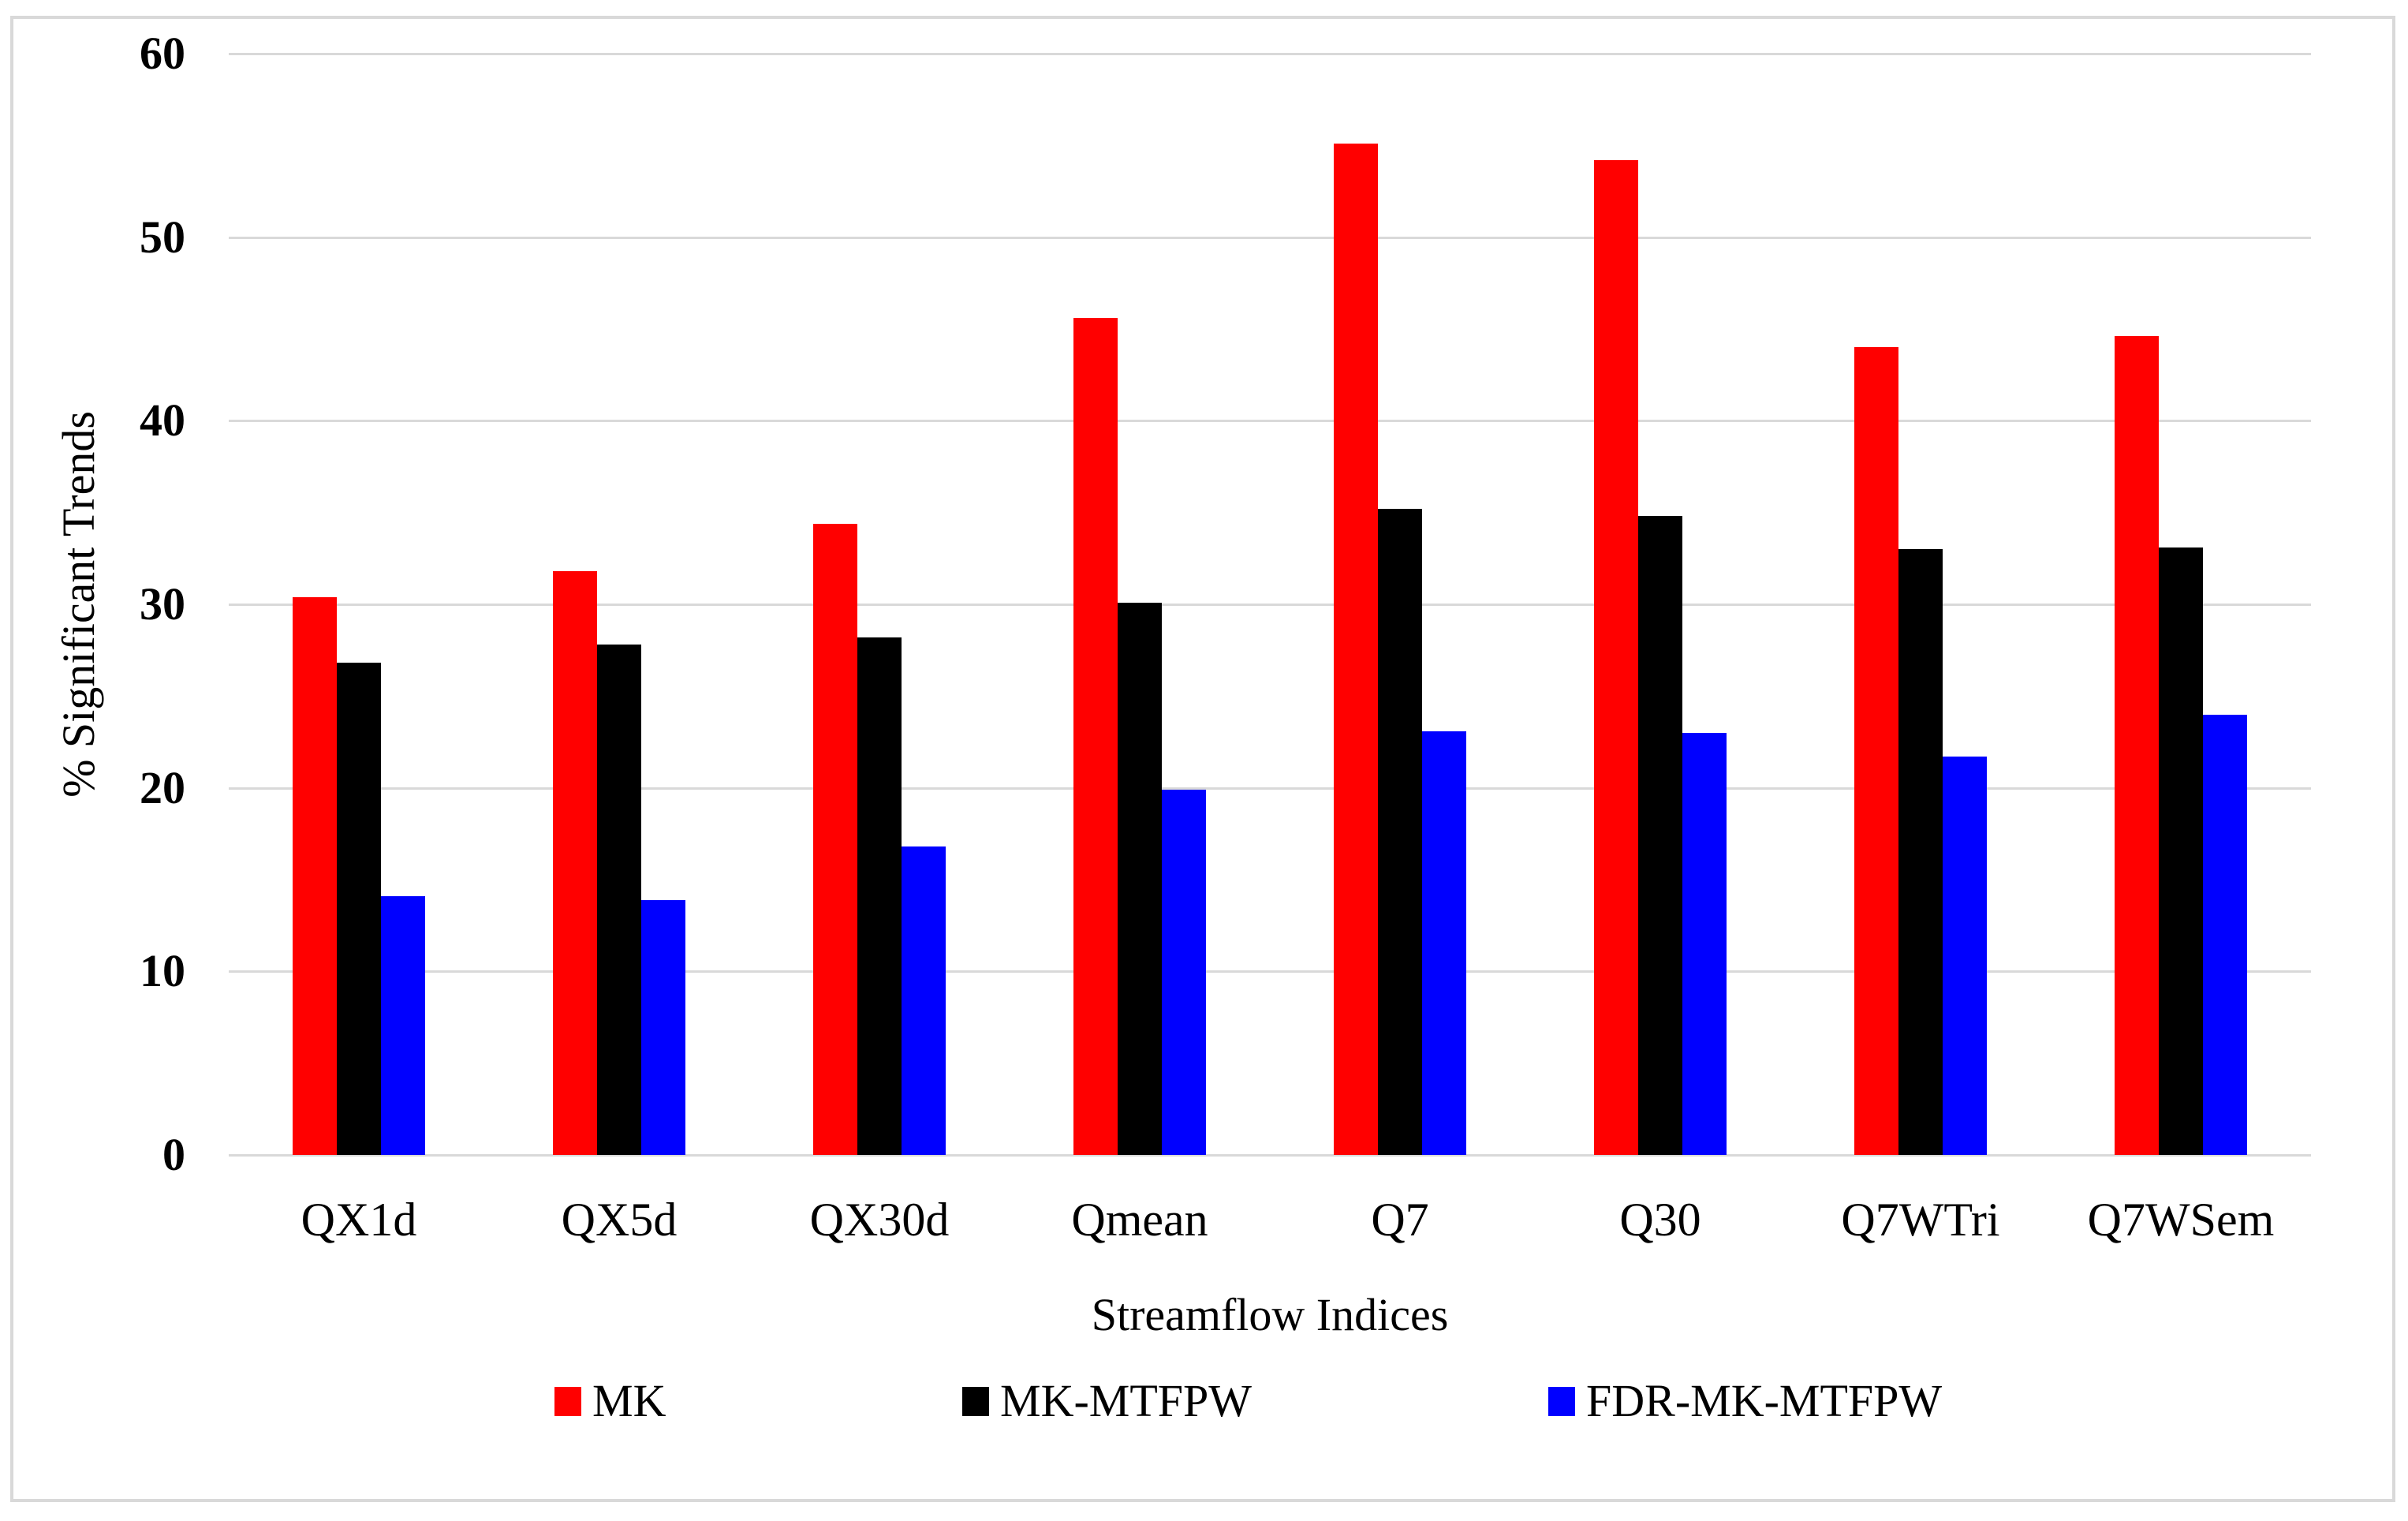  I want to click on bar-mk-mtfpw-qx1d, so click(359, 909).